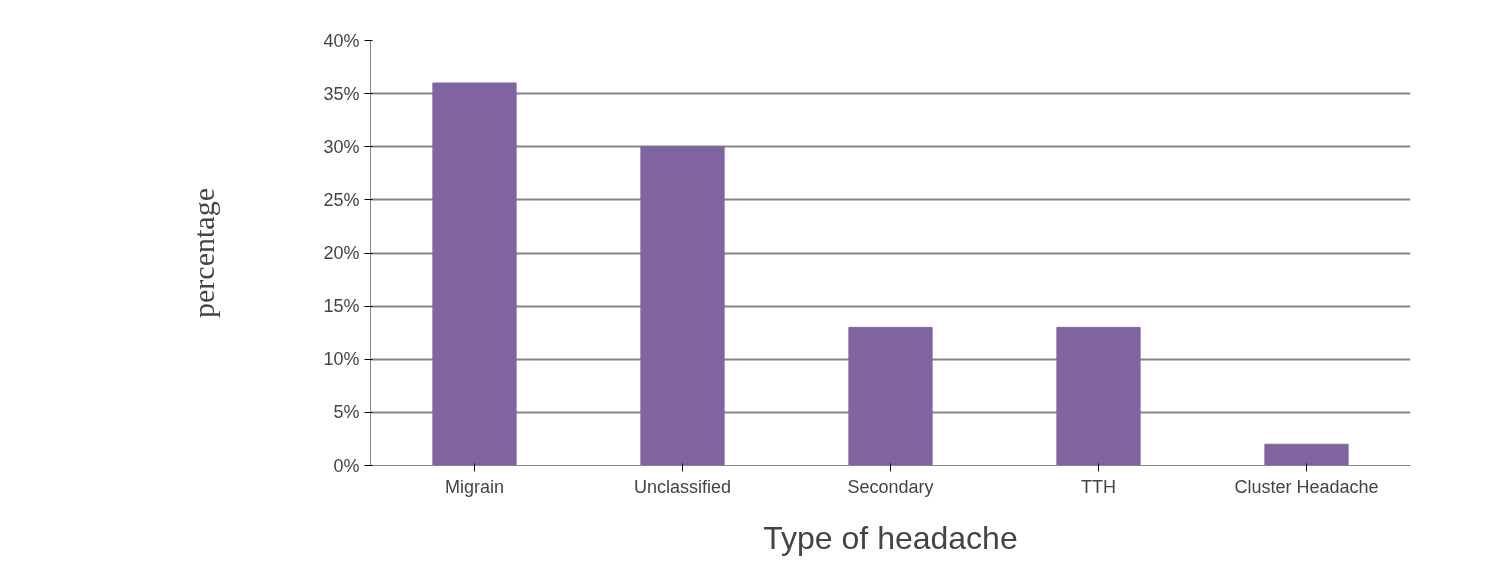 The width and height of the screenshot is (1499, 582). What do you see at coordinates (474, 486) in the screenshot?
I see `x-tick-label: Migrain` at bounding box center [474, 486].